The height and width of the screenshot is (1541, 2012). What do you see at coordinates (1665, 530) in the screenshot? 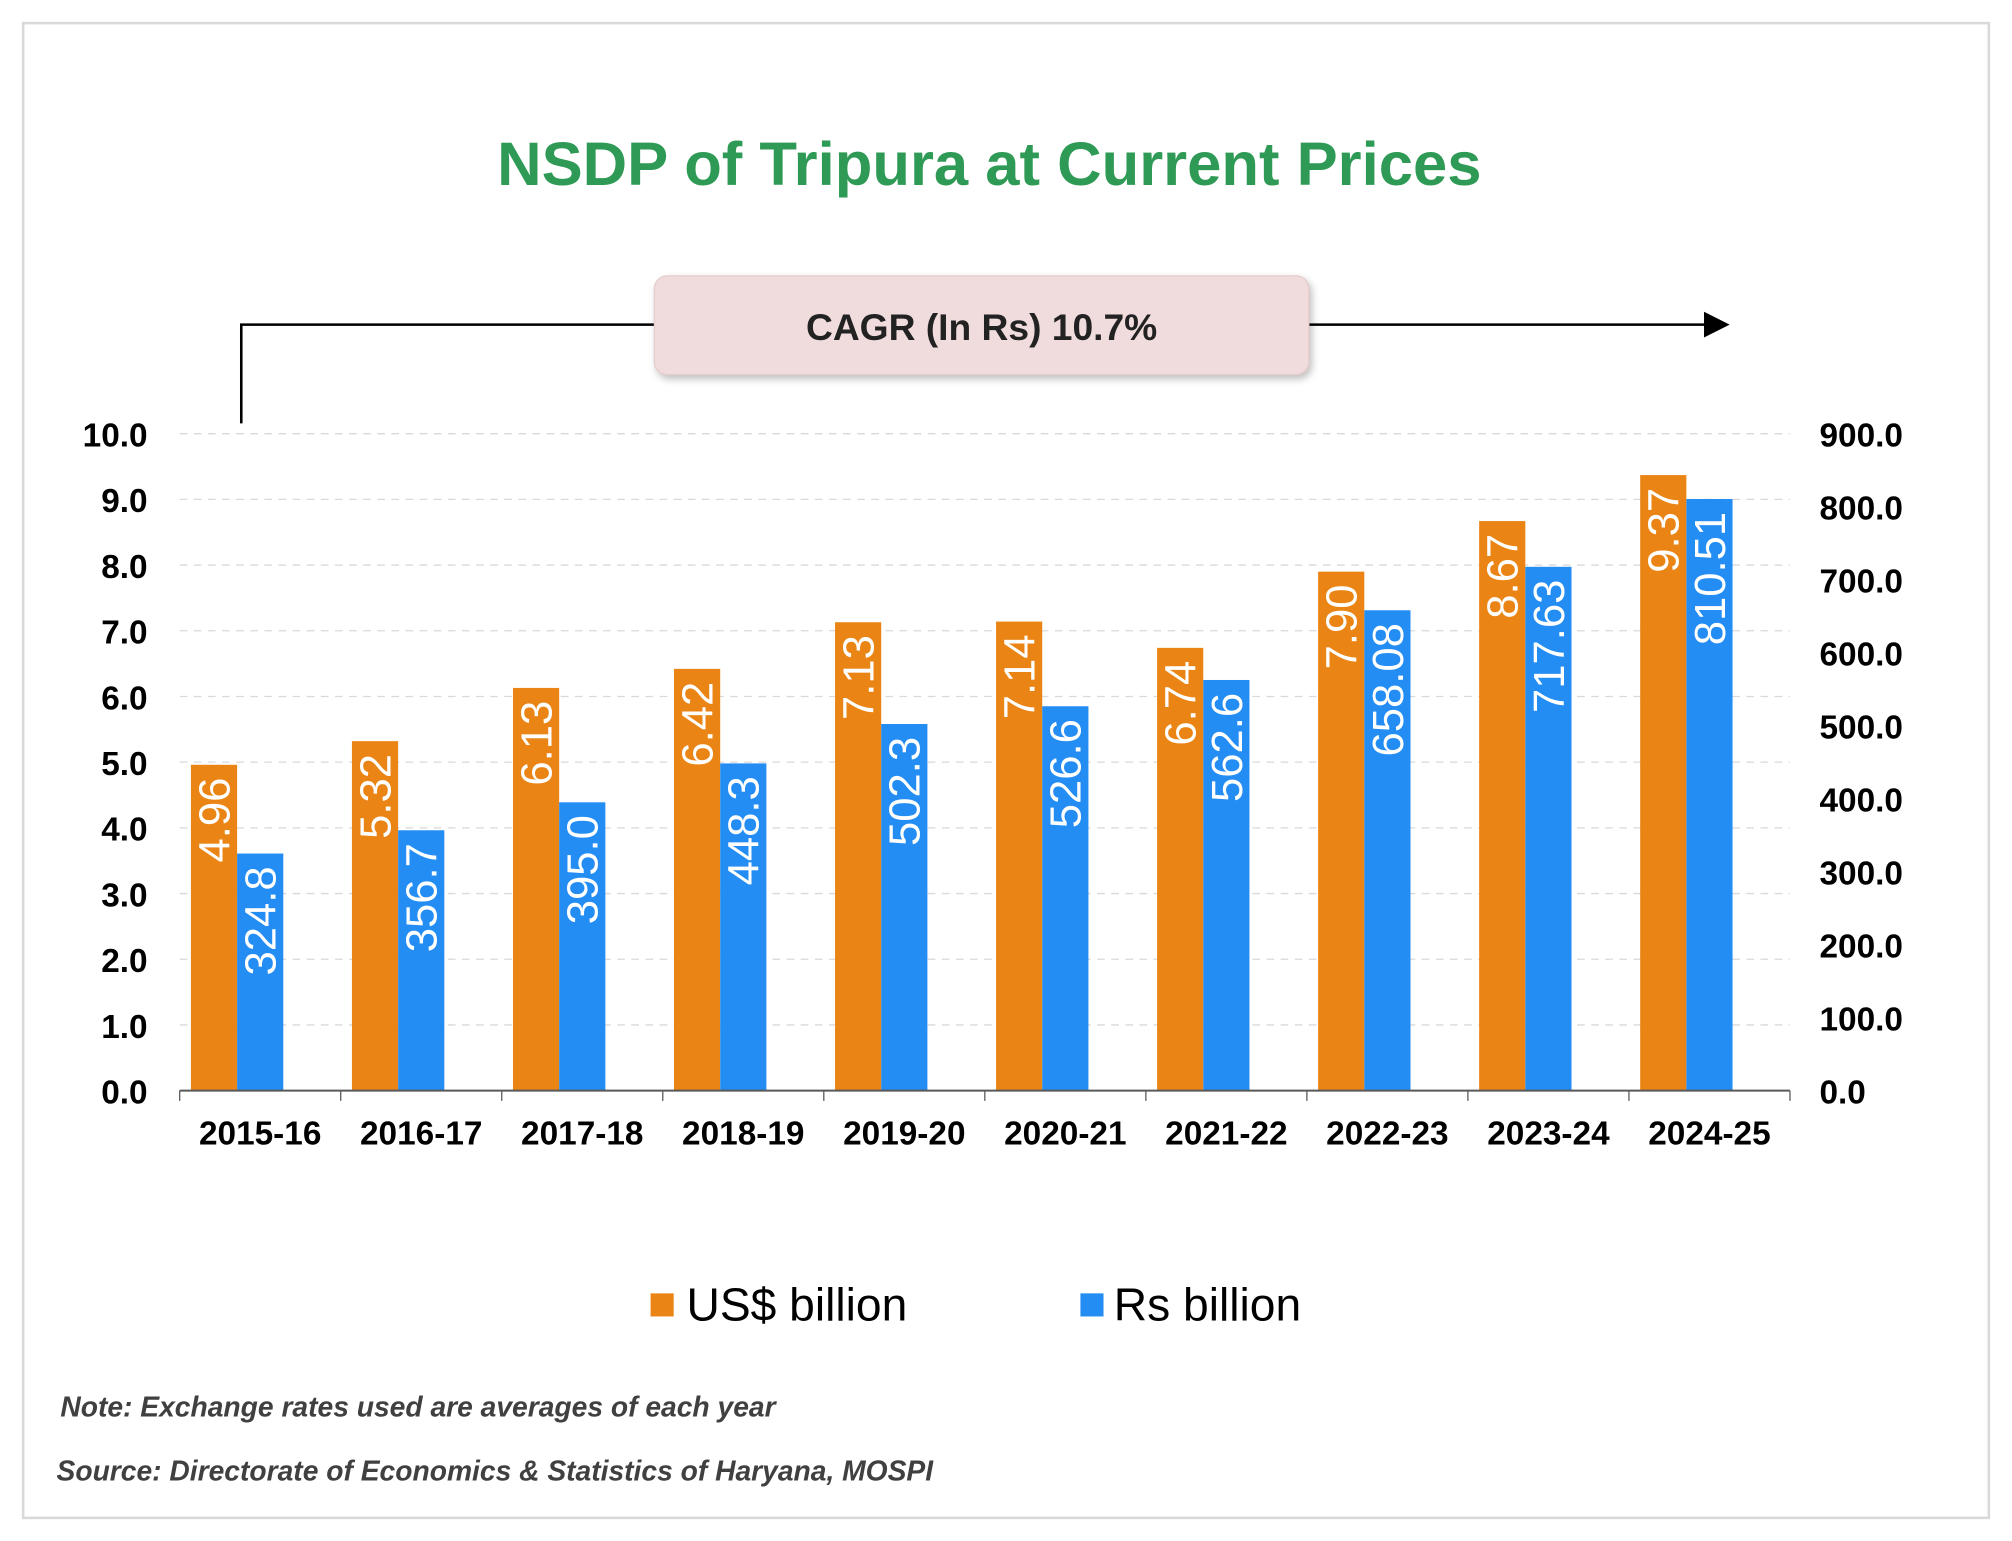
I see `data-label: 9.37` at bounding box center [1665, 530].